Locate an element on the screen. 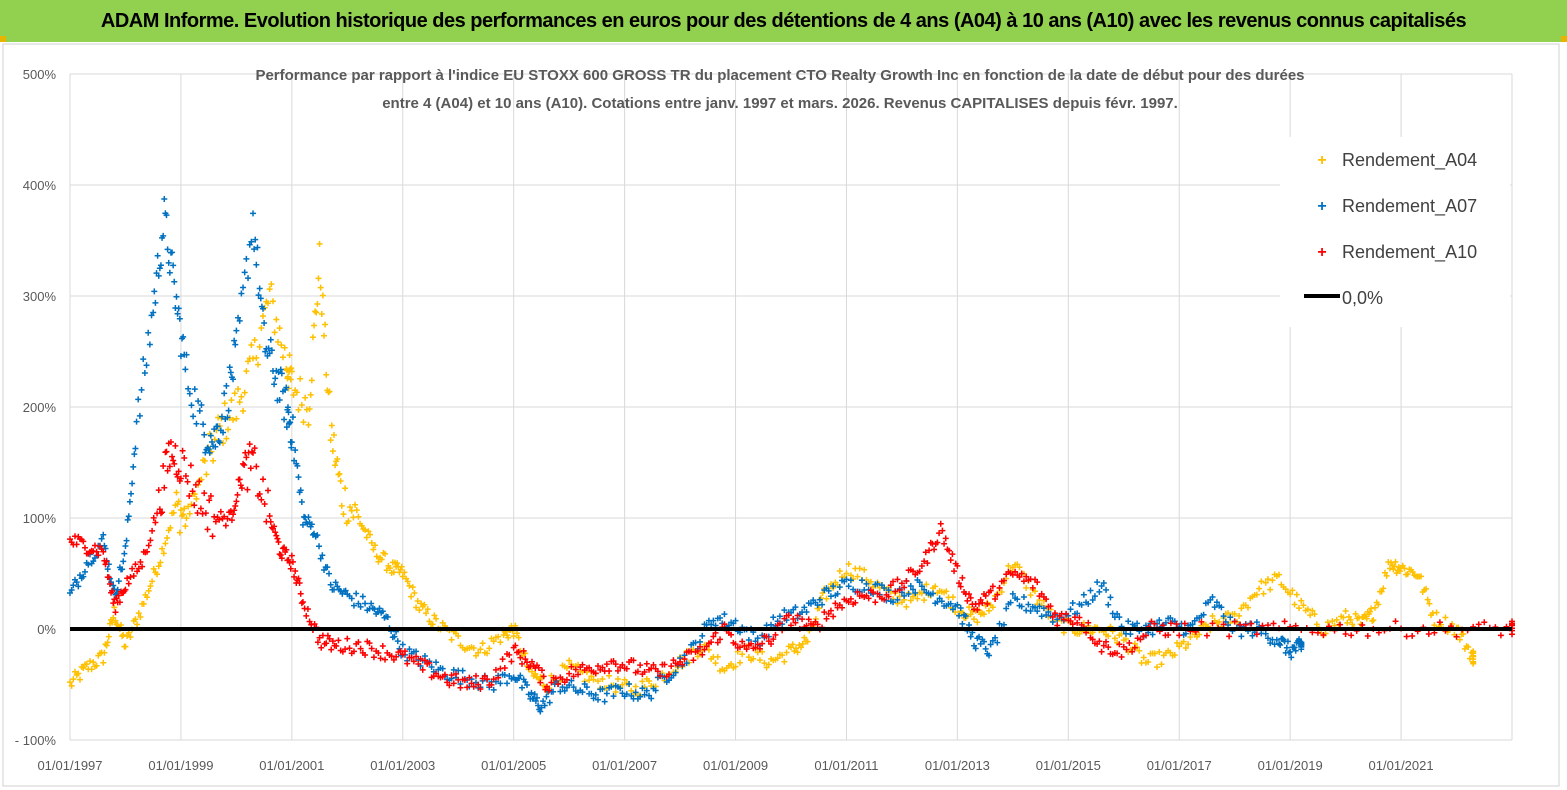 The height and width of the screenshot is (790, 1567). x-tick-label: 01/01/2003 is located at coordinates (402, 765).